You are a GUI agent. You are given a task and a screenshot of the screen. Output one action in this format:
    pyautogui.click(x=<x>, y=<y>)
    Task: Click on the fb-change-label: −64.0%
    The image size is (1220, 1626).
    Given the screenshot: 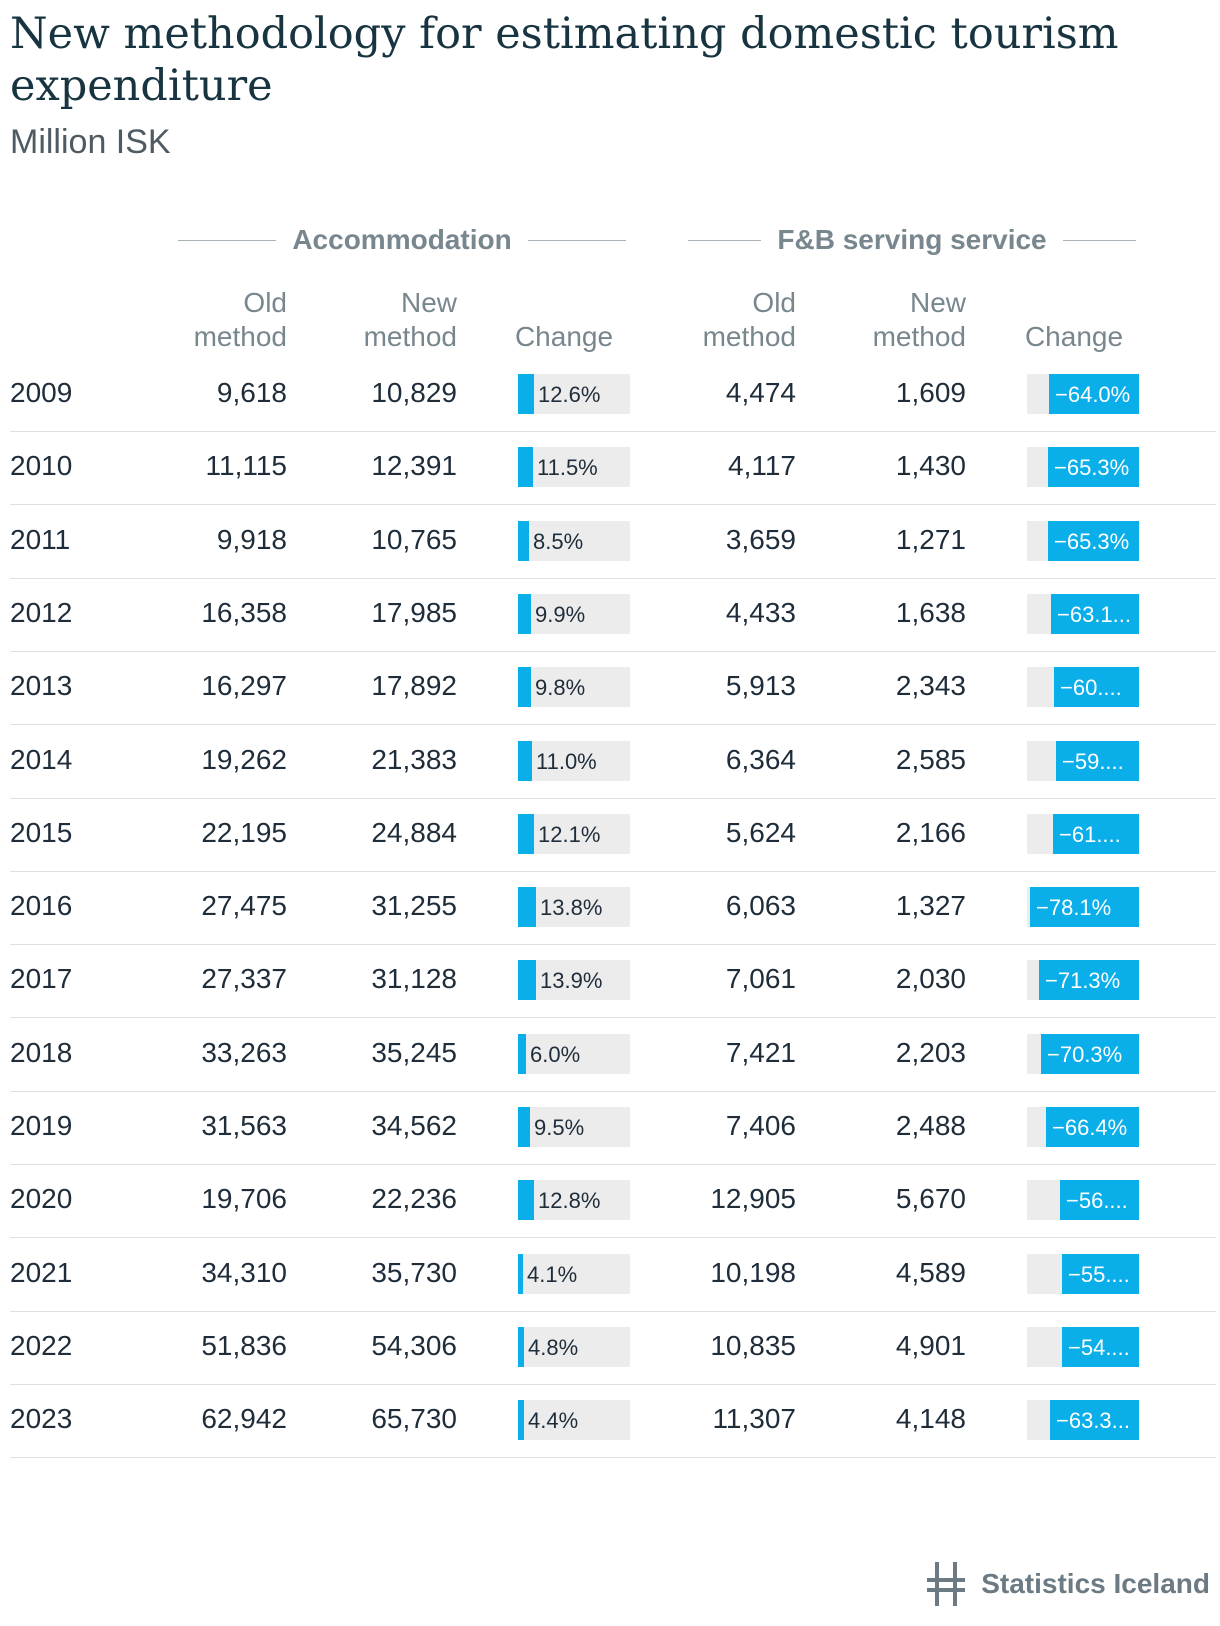 What is the action you would take?
    pyautogui.click(x=1093, y=394)
    